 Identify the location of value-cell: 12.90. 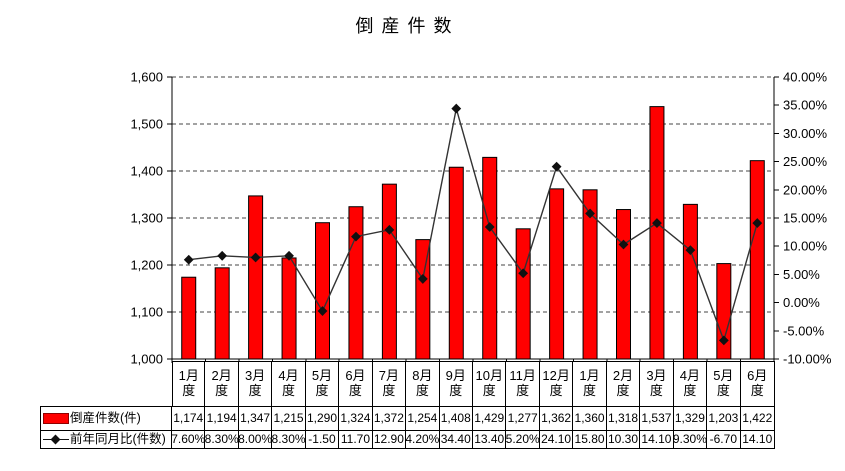
(389, 439).